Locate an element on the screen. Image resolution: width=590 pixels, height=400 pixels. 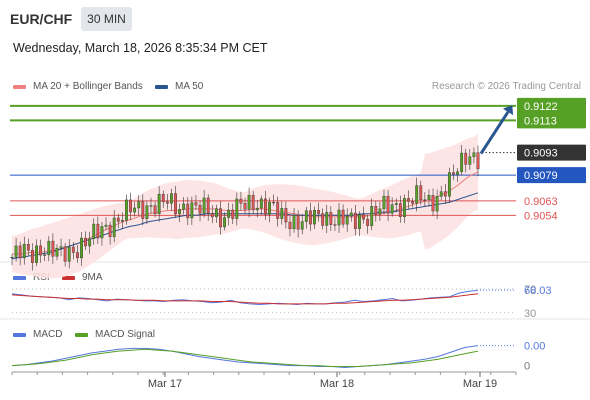
timestamp: Wednesday, March 18, 2026 8:35:34 PM CET is located at coordinates (140, 48).